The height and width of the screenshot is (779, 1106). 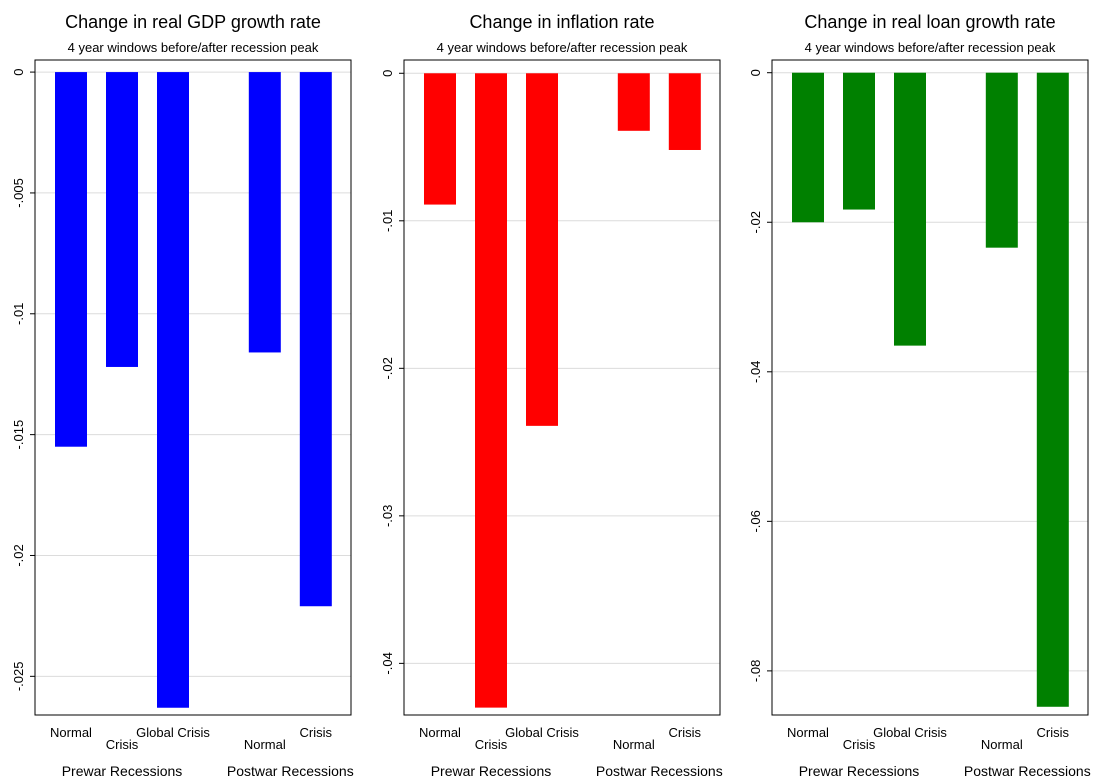 What do you see at coordinates (18, 677) in the screenshot?
I see `y-tick-label: -.025` at bounding box center [18, 677].